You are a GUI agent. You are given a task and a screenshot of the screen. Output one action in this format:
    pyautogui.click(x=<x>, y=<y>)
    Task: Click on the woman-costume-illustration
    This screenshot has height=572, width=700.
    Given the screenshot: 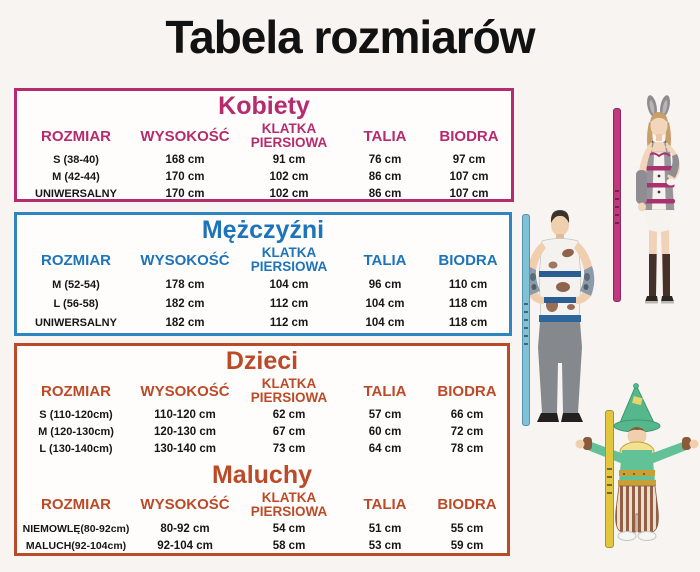 What is the action you would take?
    pyautogui.click(x=658, y=199)
    